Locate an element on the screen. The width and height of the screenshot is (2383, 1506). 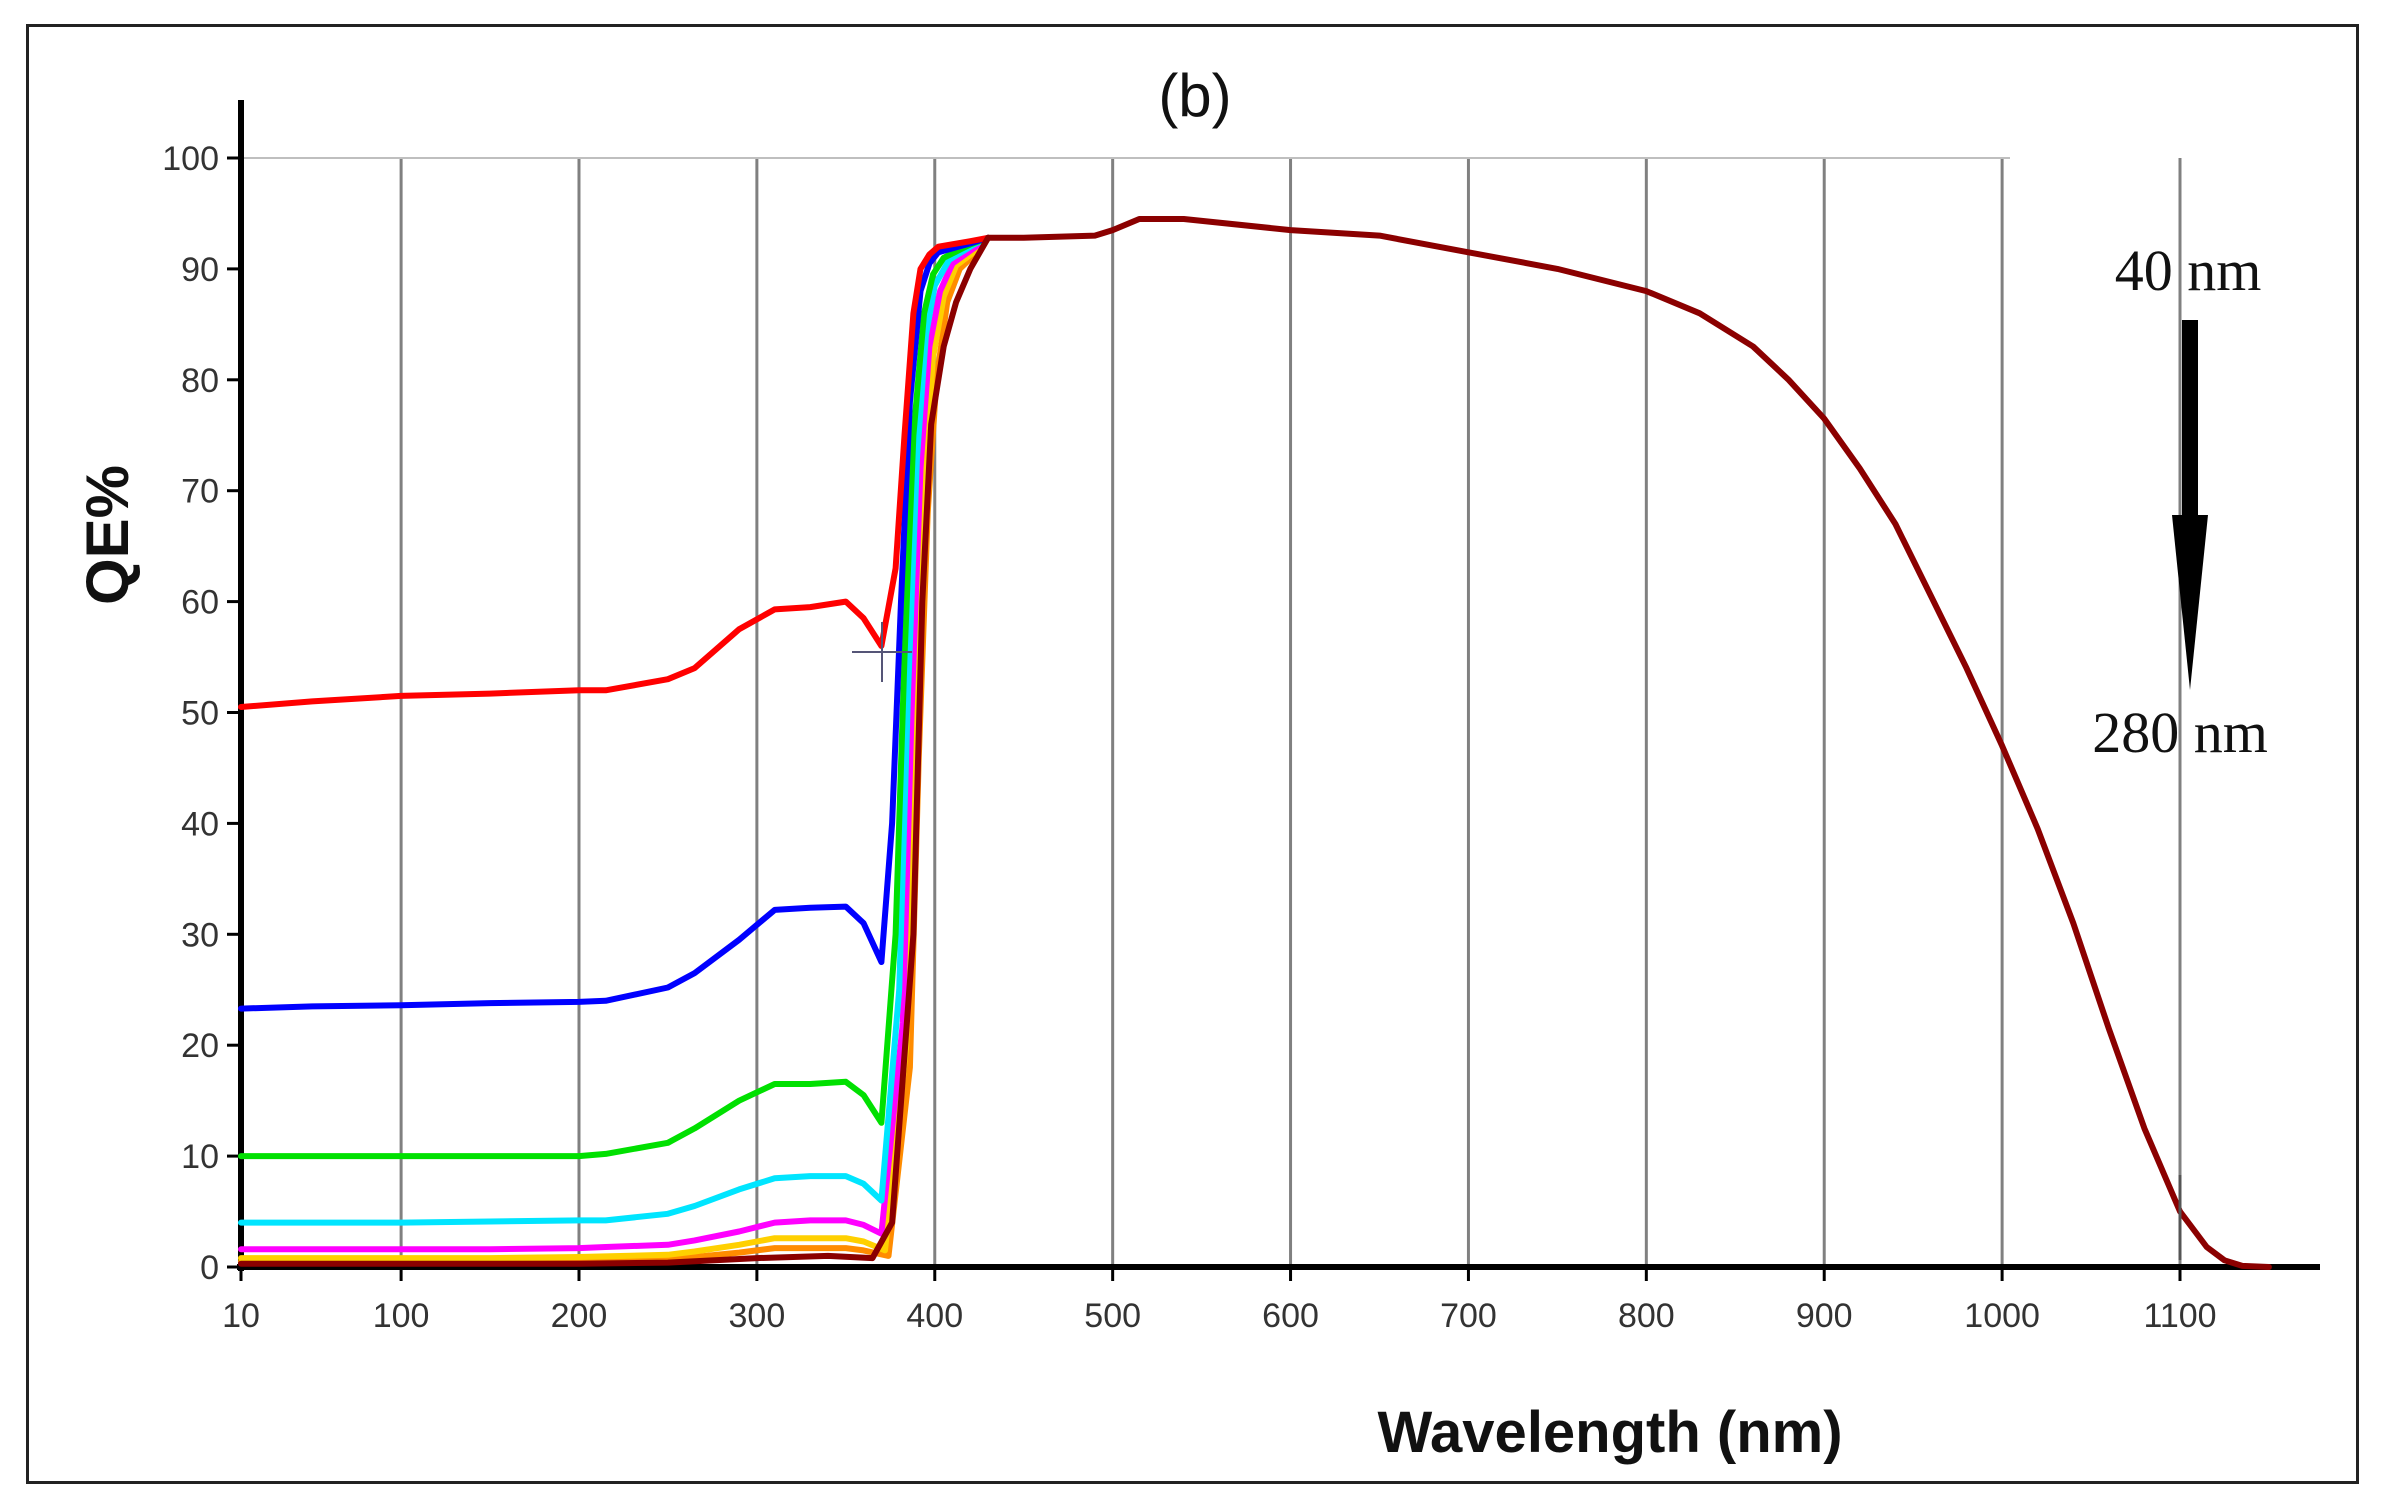
chart-title: (b) is located at coordinates (1194, 95).